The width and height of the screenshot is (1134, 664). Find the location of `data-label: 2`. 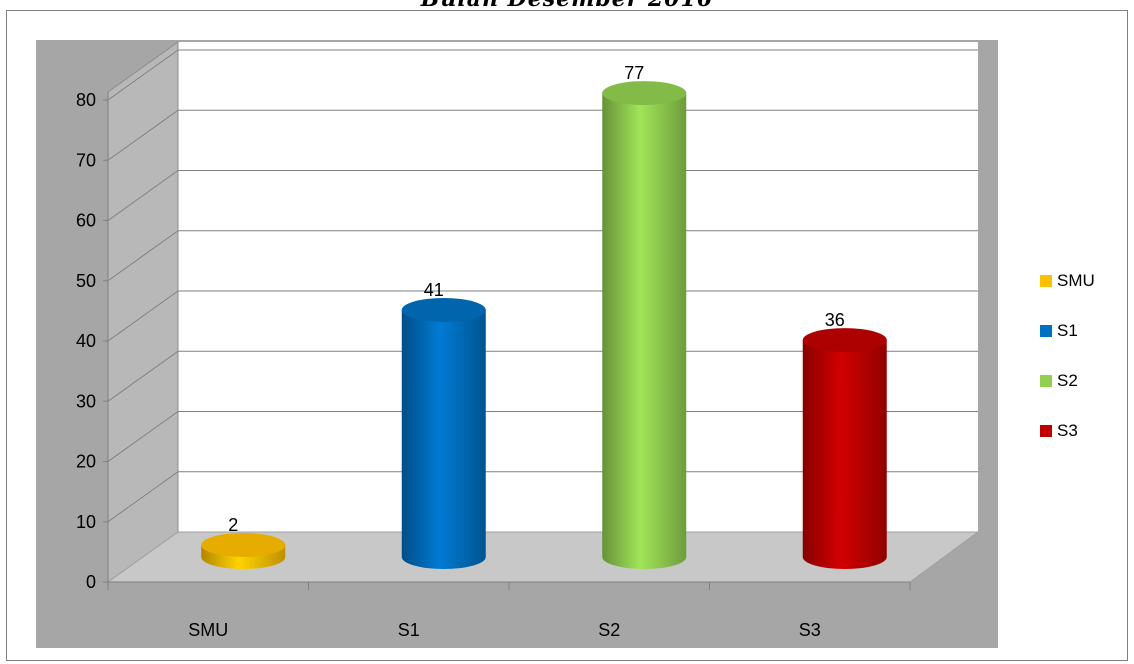

data-label: 2 is located at coordinates (233, 525).